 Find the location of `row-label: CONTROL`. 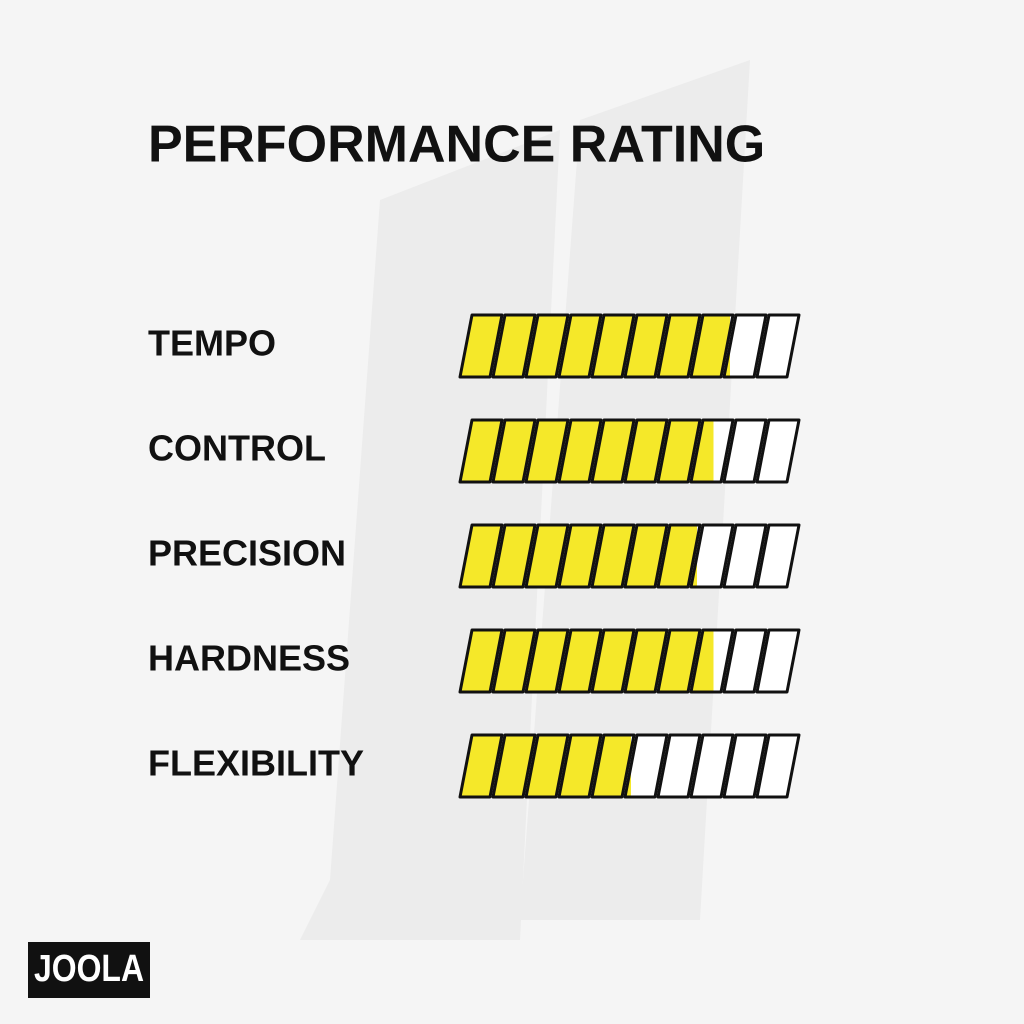

row-label: CONTROL is located at coordinates (237, 448).